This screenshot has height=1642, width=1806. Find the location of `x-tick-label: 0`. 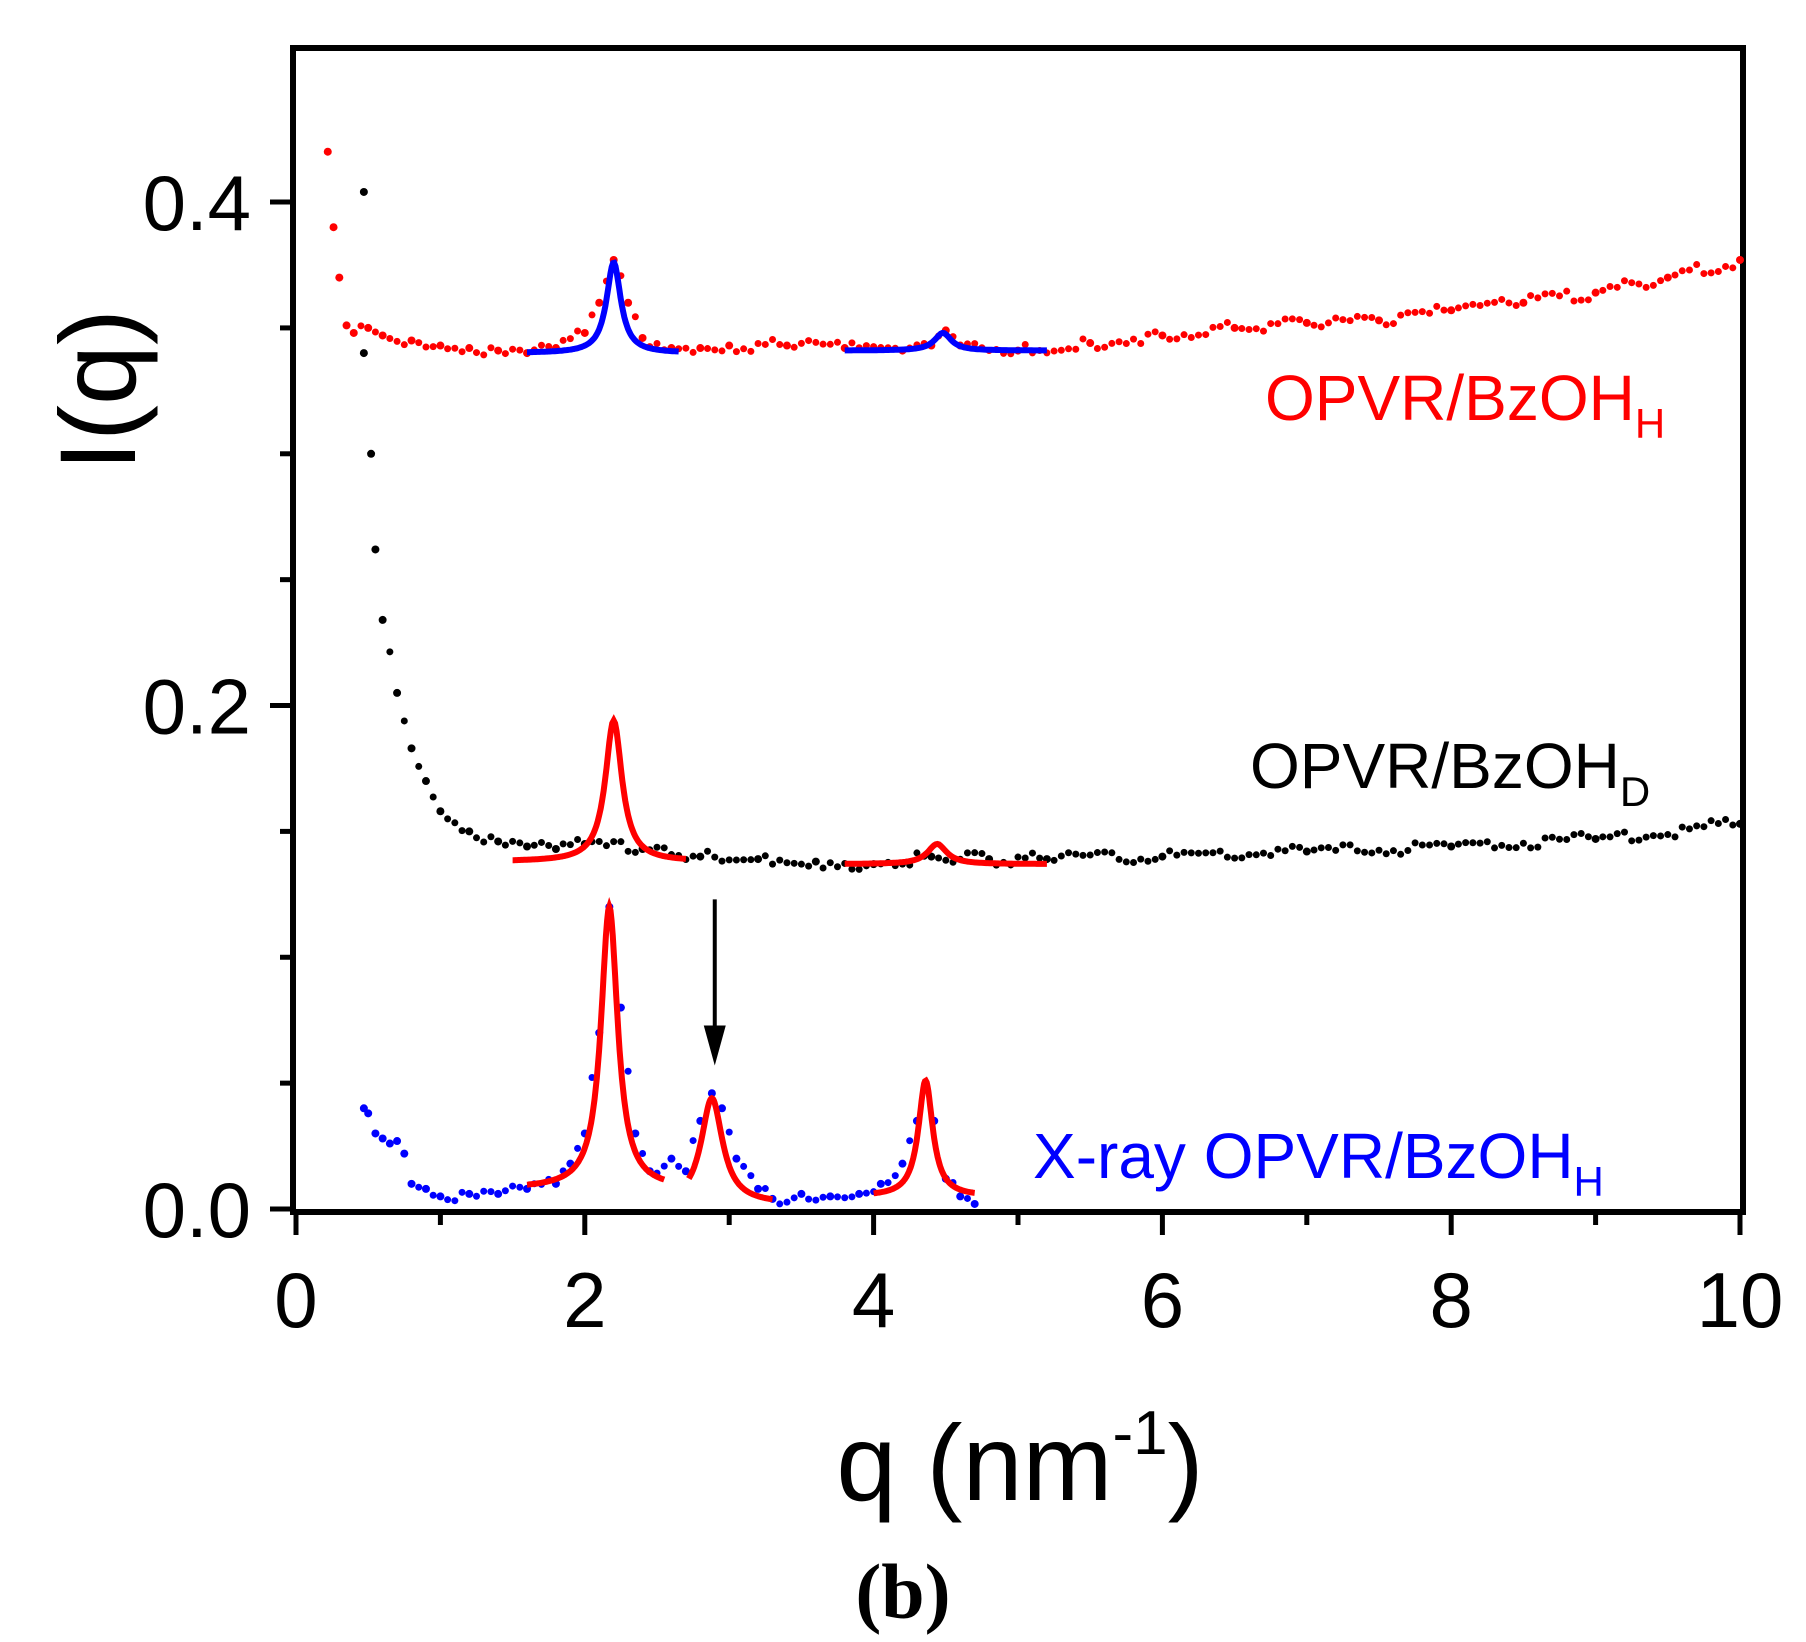

x-tick-label: 0 is located at coordinates (295, 1300).